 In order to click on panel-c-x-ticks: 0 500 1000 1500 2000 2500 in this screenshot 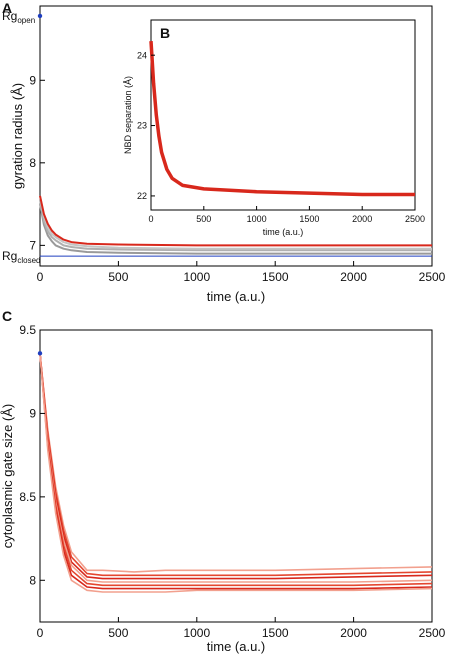, I will do `click(241, 628)`.